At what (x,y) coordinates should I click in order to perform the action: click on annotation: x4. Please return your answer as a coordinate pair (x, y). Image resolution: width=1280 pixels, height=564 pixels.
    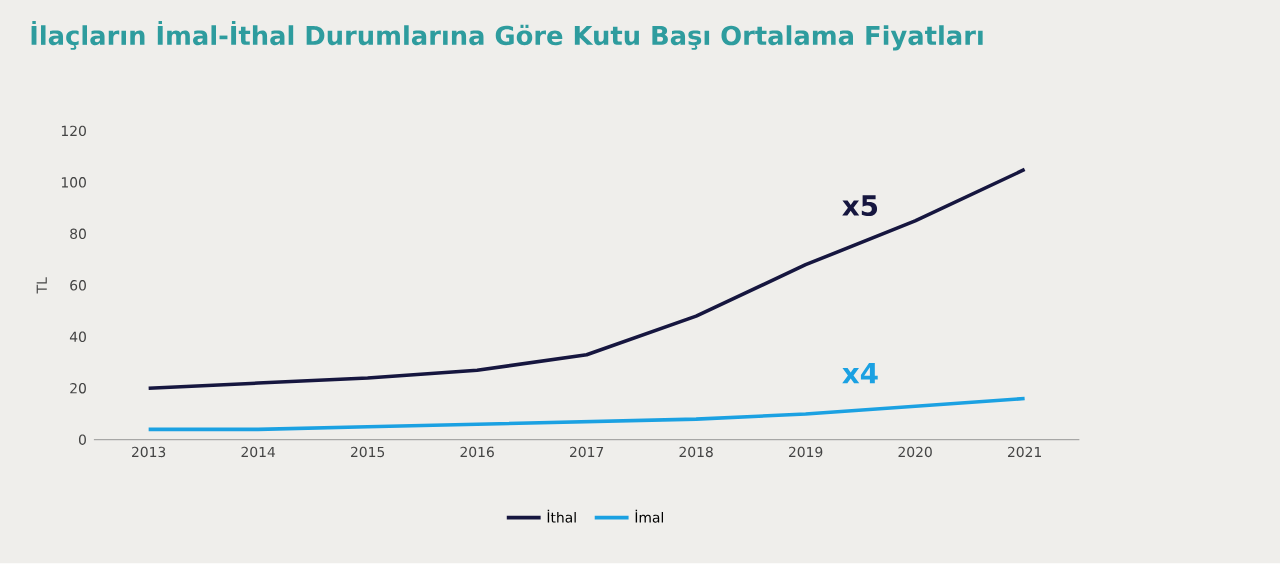
    Looking at the image, I should click on (860, 373).